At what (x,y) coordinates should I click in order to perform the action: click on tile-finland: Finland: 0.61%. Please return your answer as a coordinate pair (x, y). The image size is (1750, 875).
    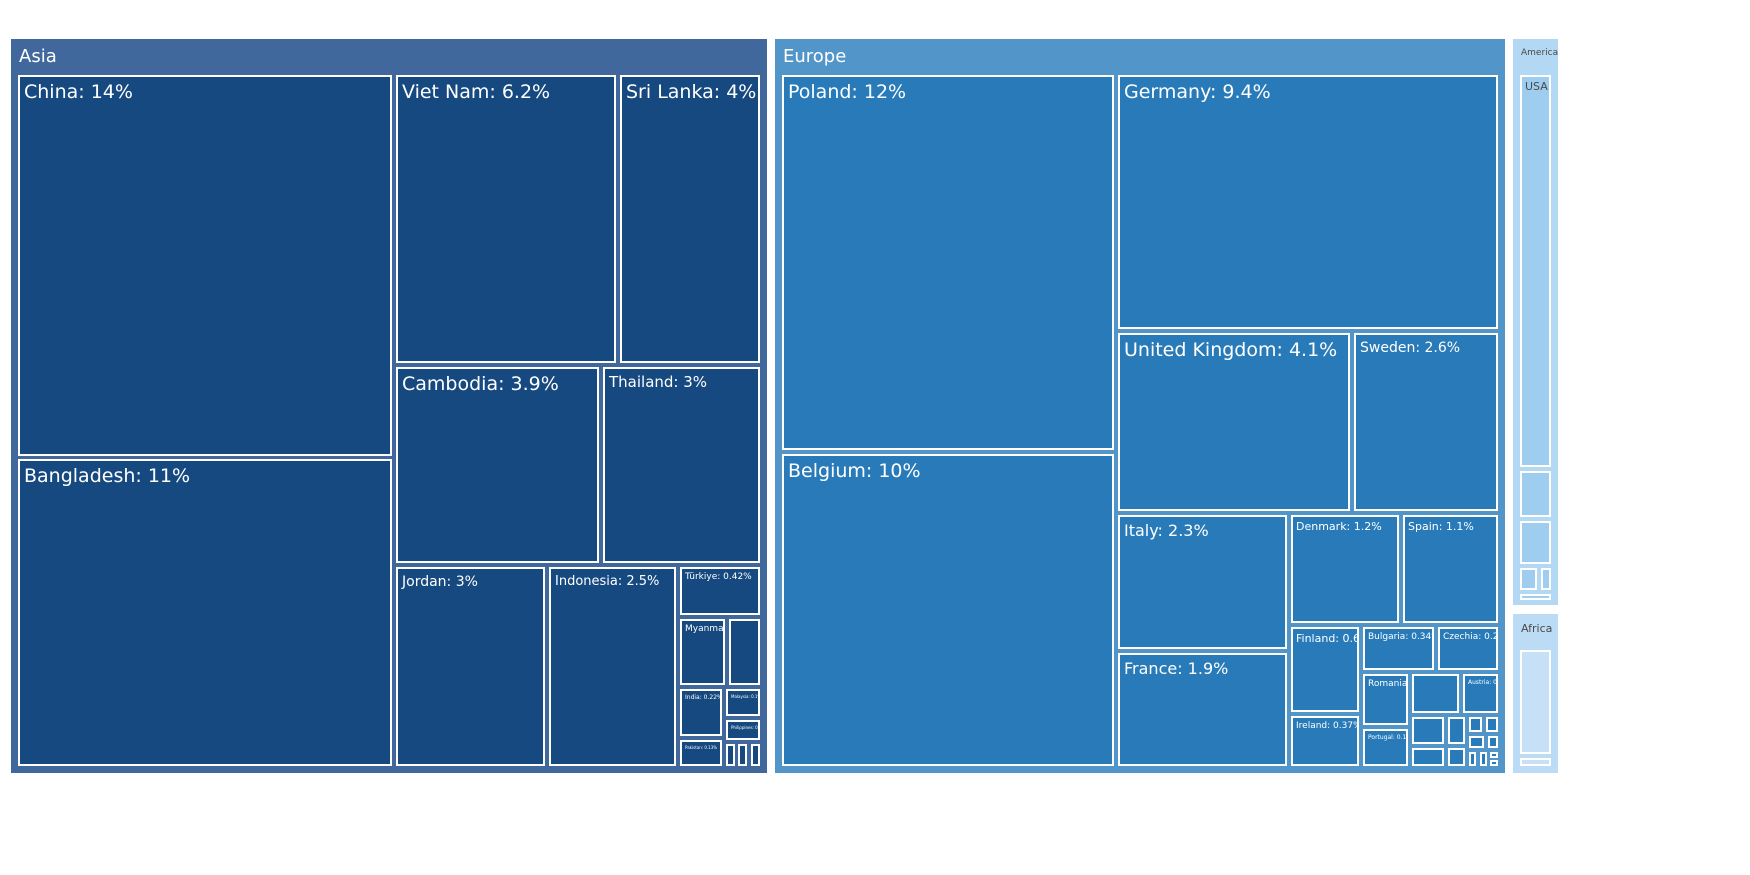
    Looking at the image, I should click on (1325, 669).